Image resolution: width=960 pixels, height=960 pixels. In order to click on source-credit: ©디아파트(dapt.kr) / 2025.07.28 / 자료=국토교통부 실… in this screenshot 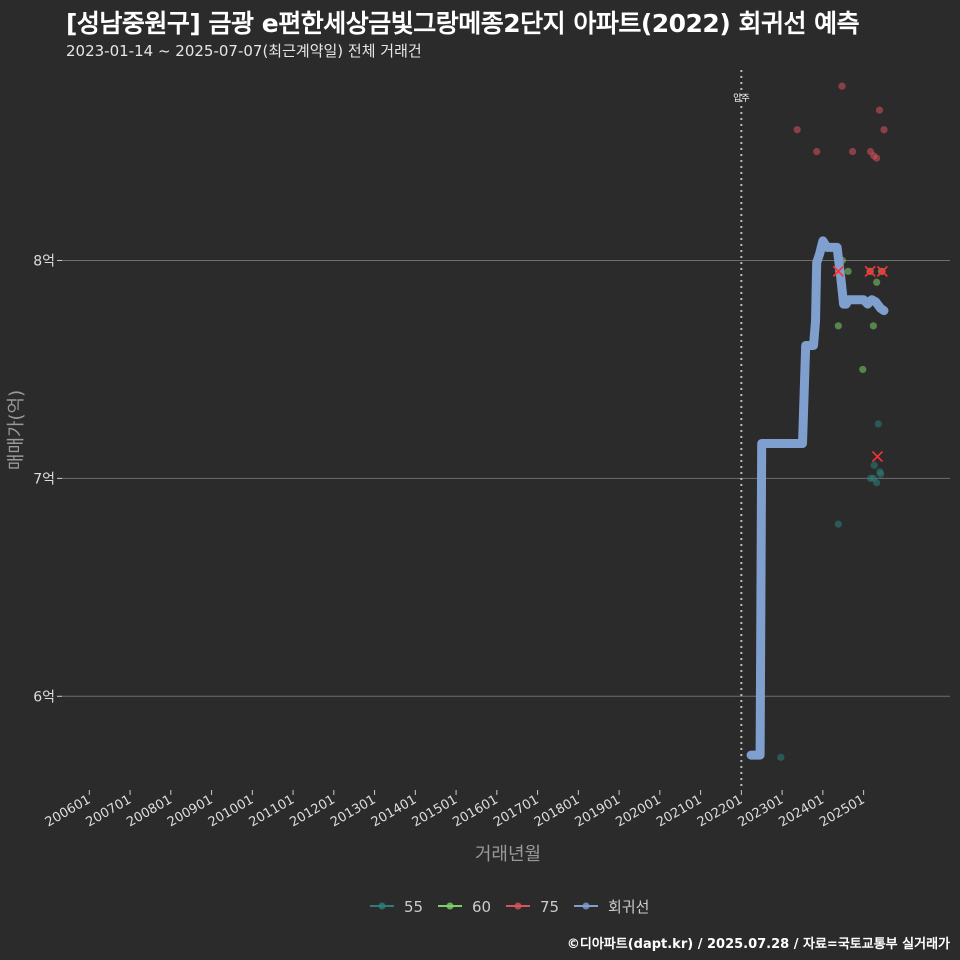, I will do `click(758, 944)`.